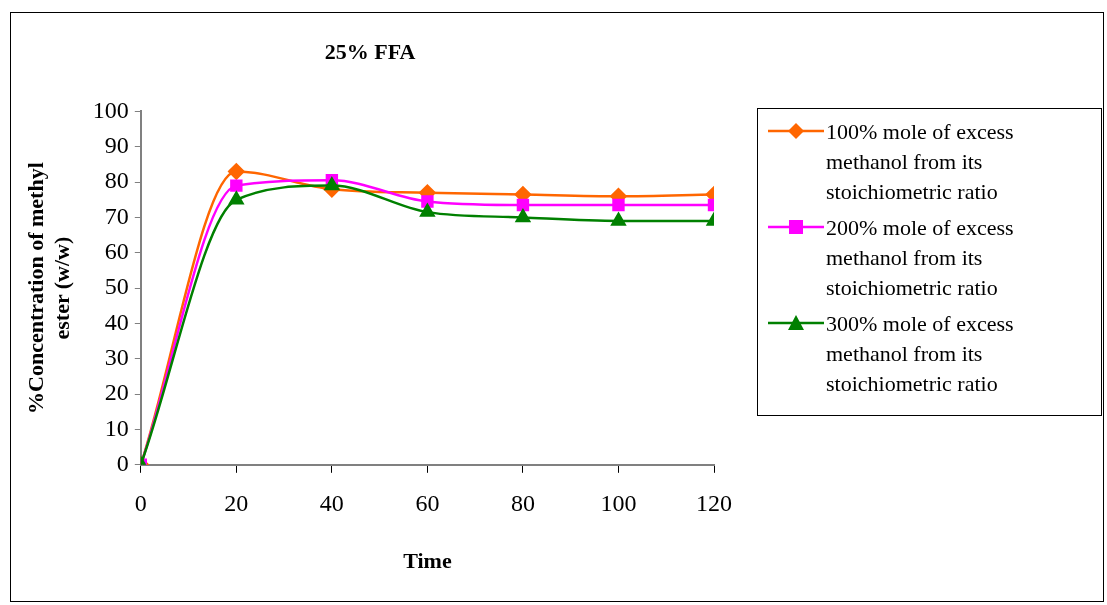 This screenshot has height=605, width=1107. What do you see at coordinates (714, 503) in the screenshot?
I see `x-tick-label: 120` at bounding box center [714, 503].